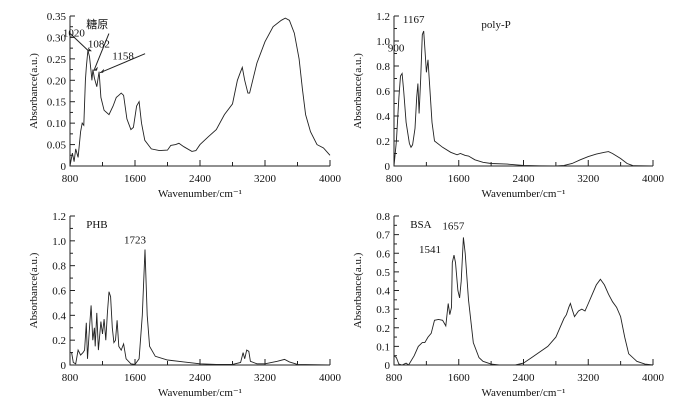  What do you see at coordinates (420, 225) in the screenshot?
I see `panel-title: BSA` at bounding box center [420, 225].